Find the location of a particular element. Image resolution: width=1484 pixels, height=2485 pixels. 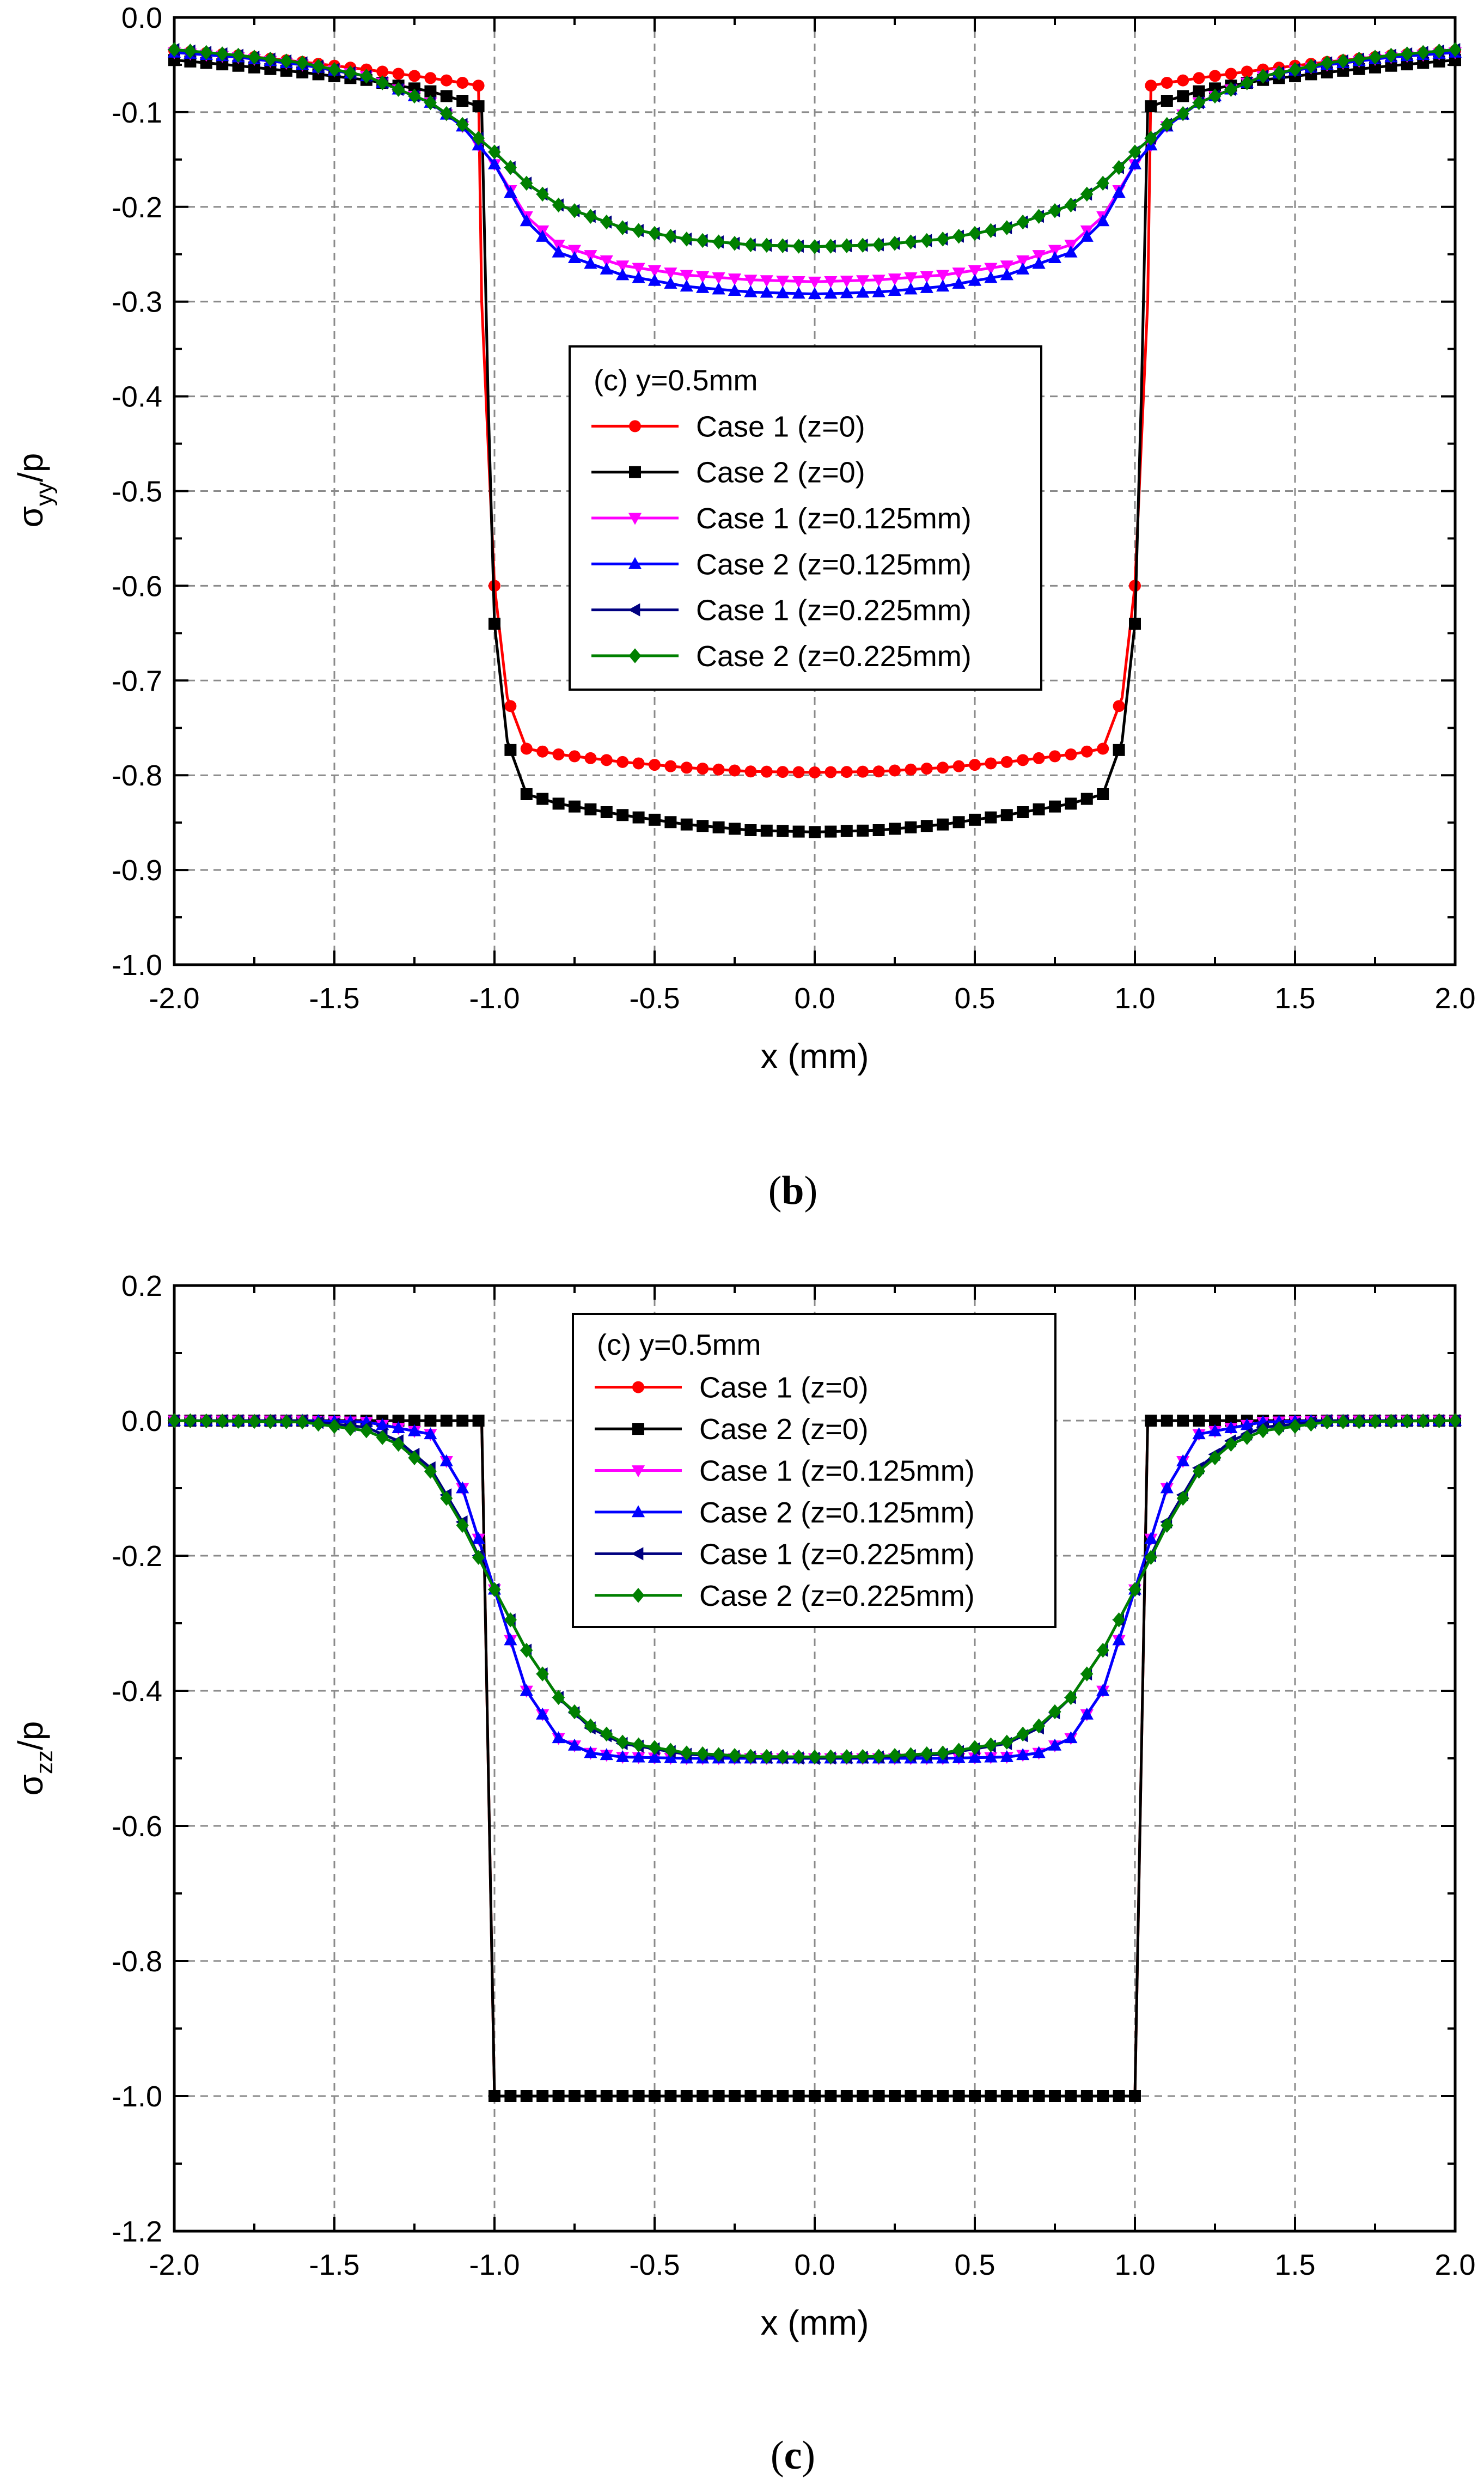

y-axis-title: σyy/p is located at coordinates (34, 490).